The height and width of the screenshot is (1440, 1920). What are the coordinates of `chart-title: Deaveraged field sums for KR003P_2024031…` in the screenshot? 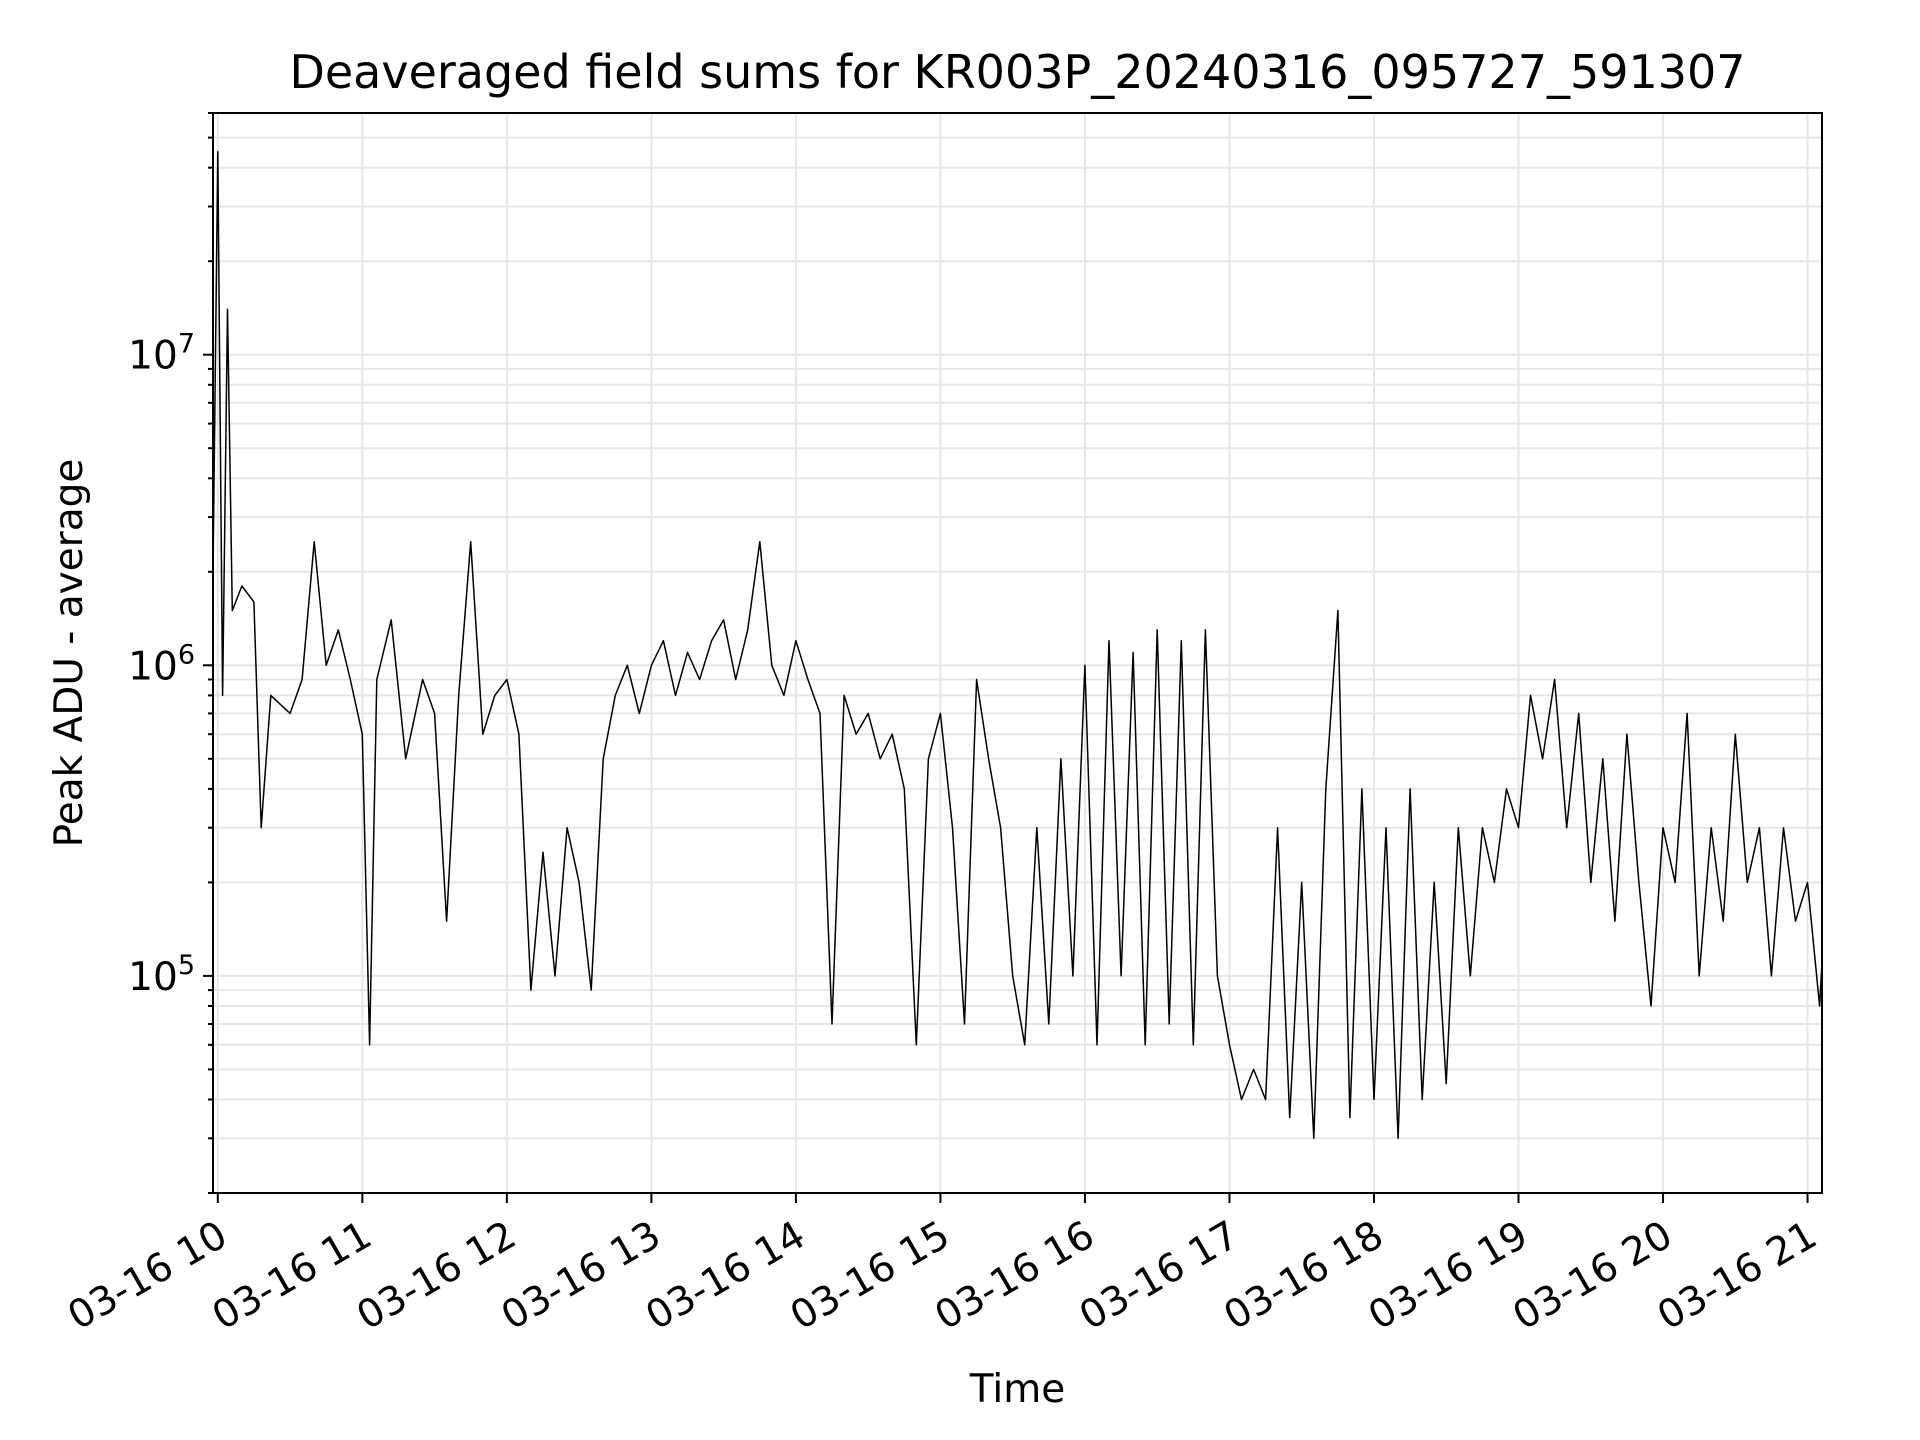 It's located at (1017, 72).